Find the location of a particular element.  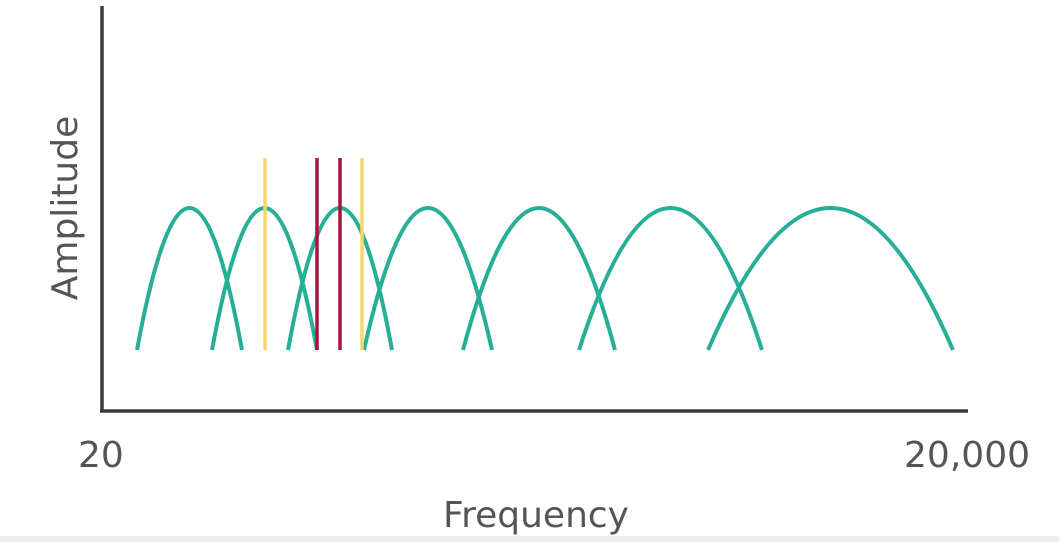

tone-lines is located at coordinates (313, 254).